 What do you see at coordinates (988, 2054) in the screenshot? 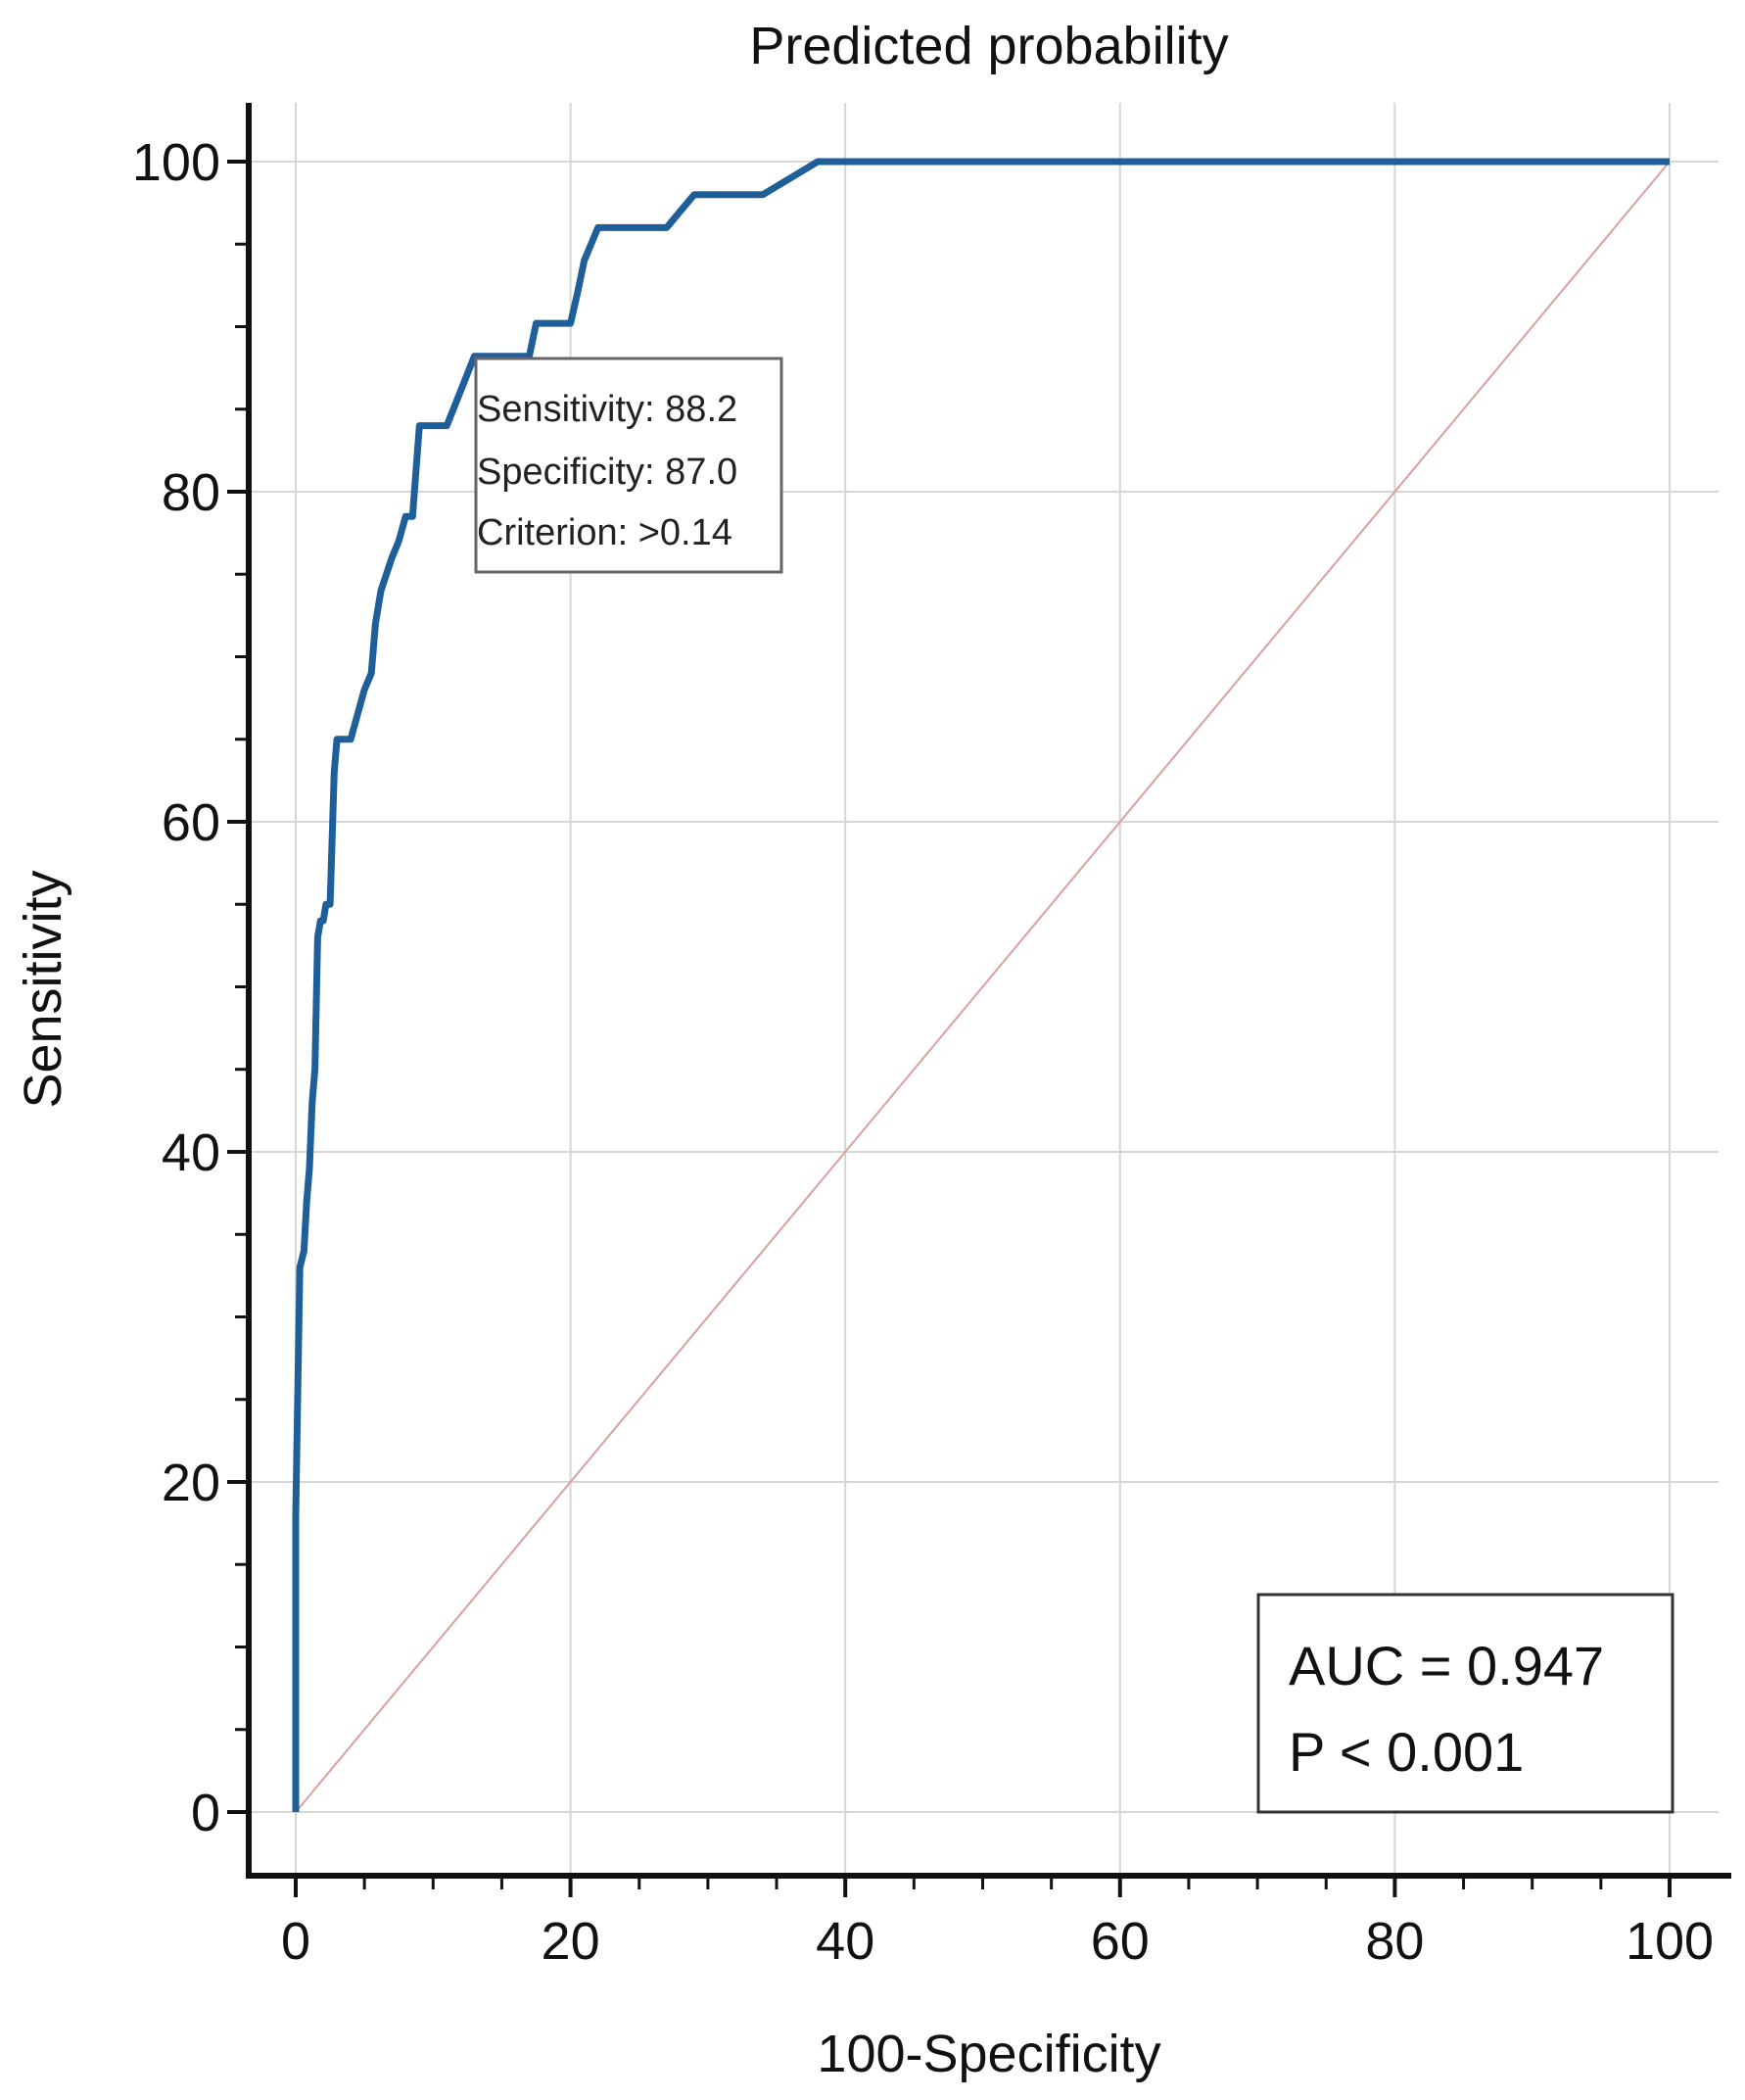
I see `x-axis-label: 100-Specificity` at bounding box center [988, 2054].